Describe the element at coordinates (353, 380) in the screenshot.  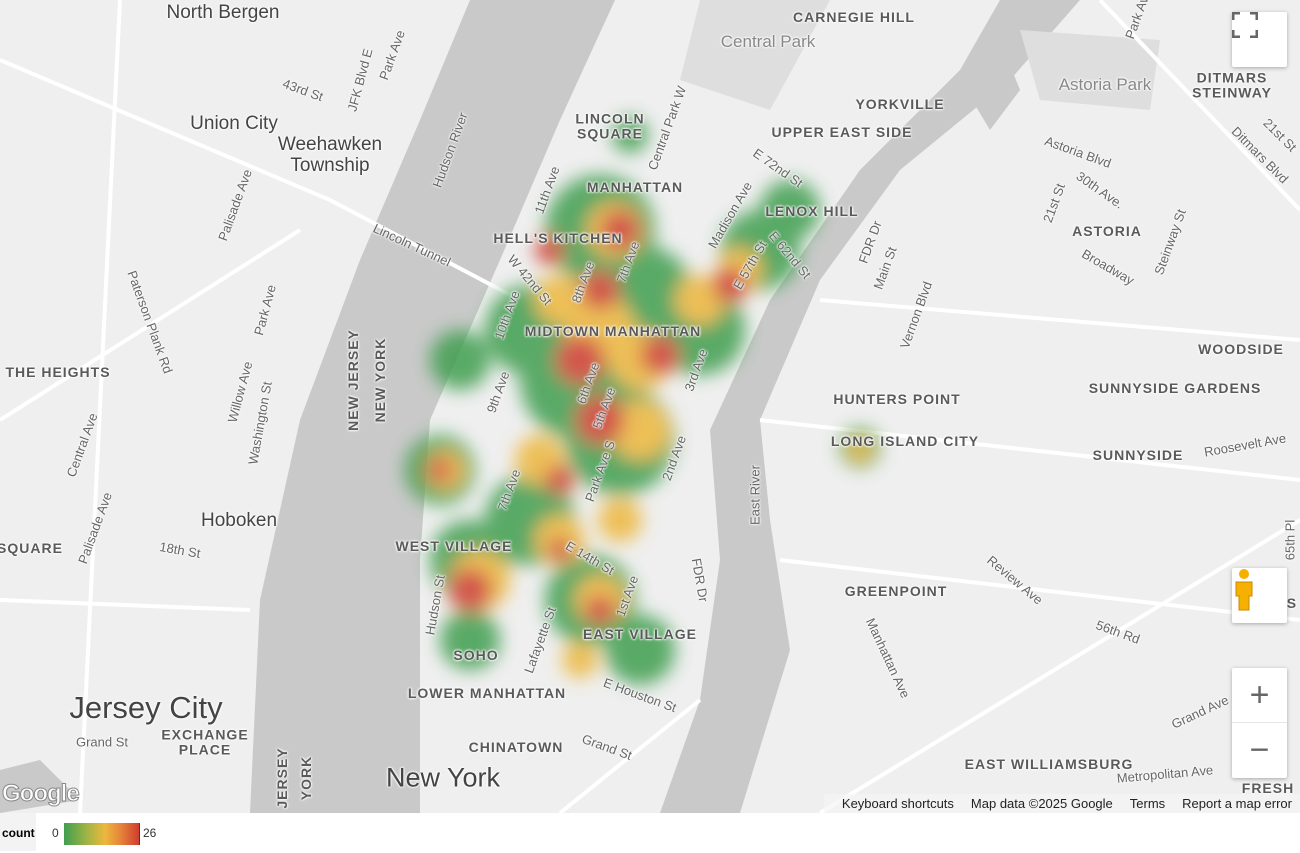
I see `place-label: NEW JERSEY` at that location.